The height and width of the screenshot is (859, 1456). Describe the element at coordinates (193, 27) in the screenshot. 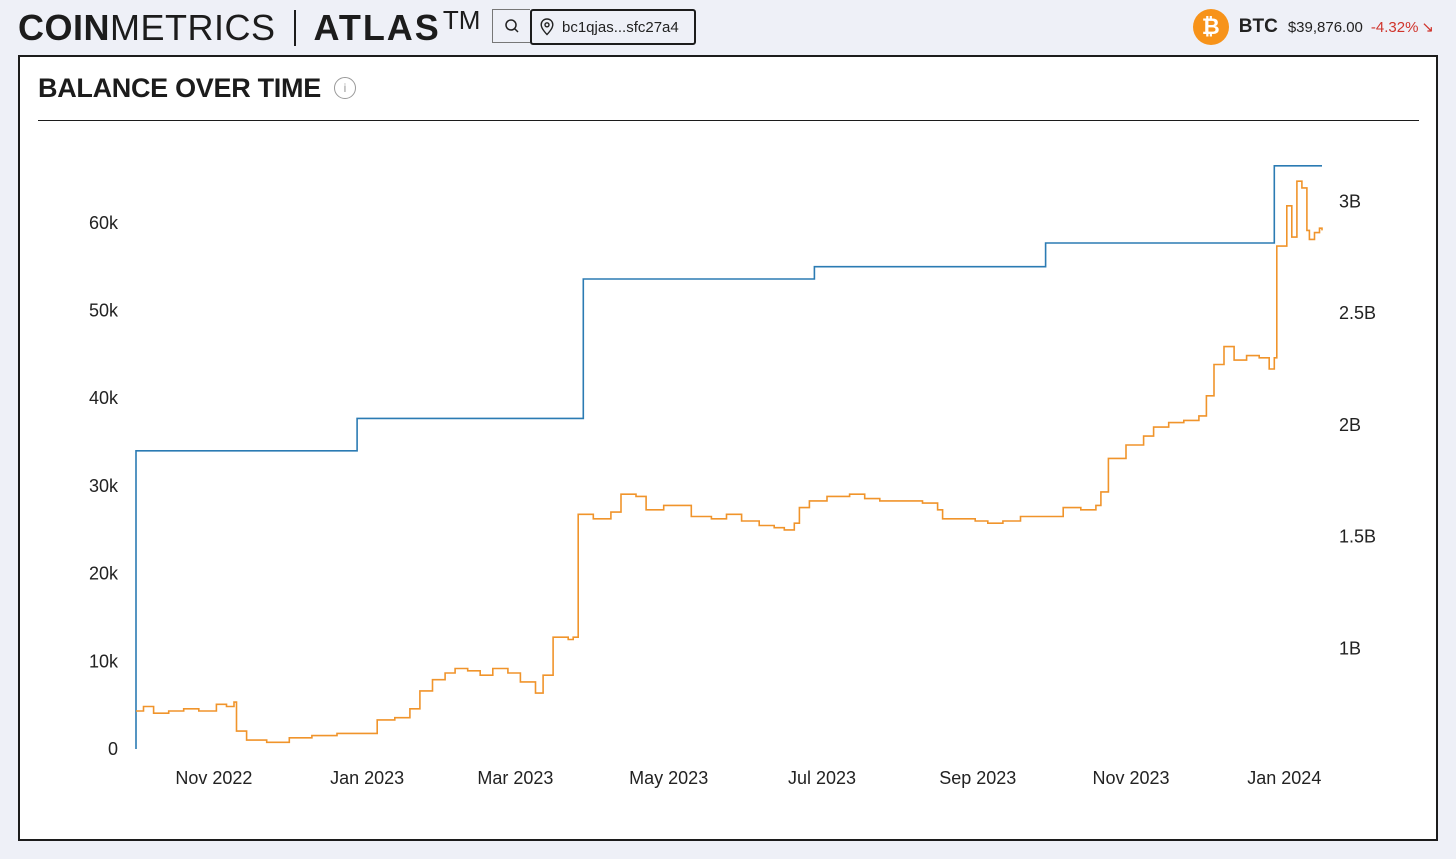

I see `logo-metrics-text: METRICS` at that location.